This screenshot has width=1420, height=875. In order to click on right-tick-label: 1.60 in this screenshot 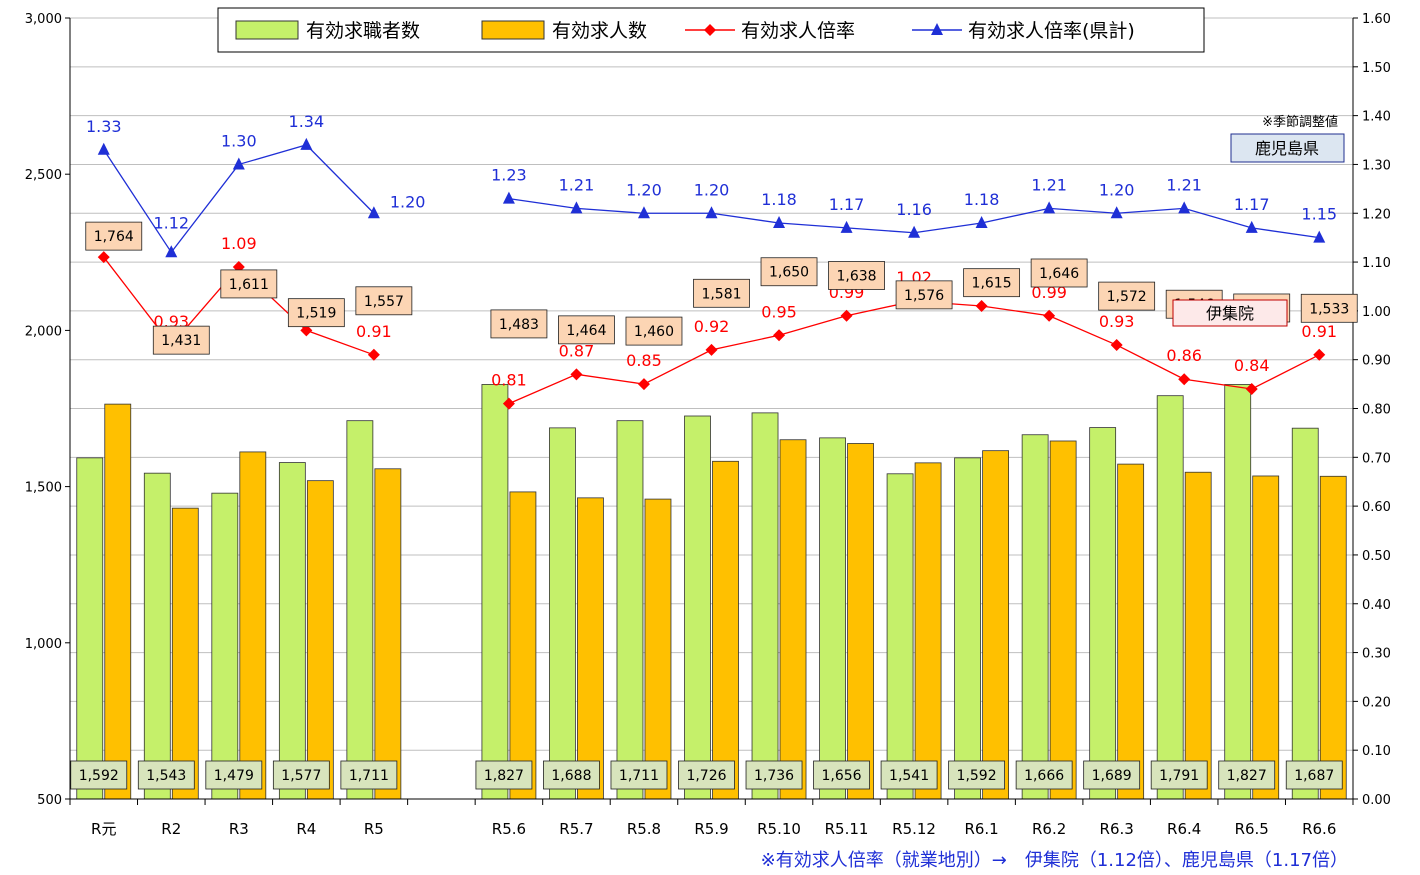, I will do `click(1376, 19)`.